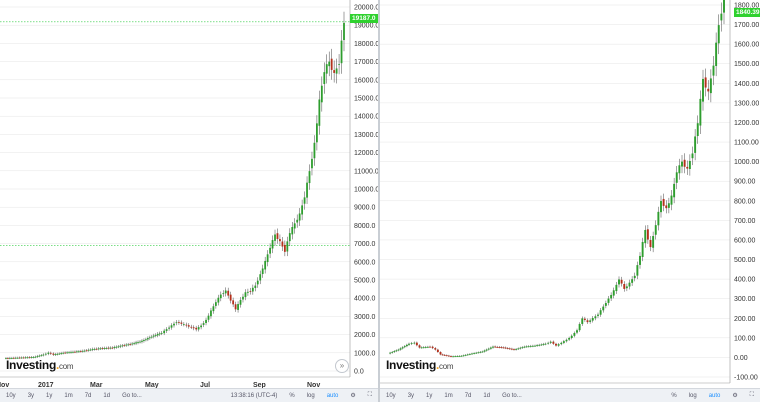 The height and width of the screenshot is (402, 760). What do you see at coordinates (365, 281) in the screenshot?
I see `y-tick-label: 5000.0` at bounding box center [365, 281].